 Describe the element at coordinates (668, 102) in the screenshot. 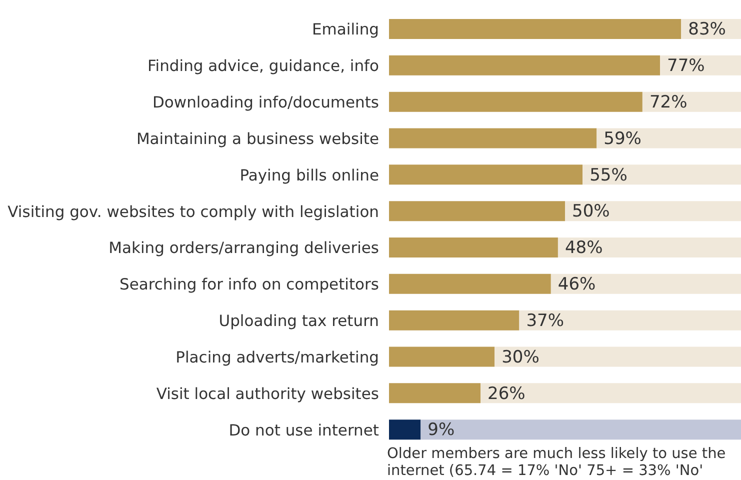

I see `data-label: 72%` at that location.